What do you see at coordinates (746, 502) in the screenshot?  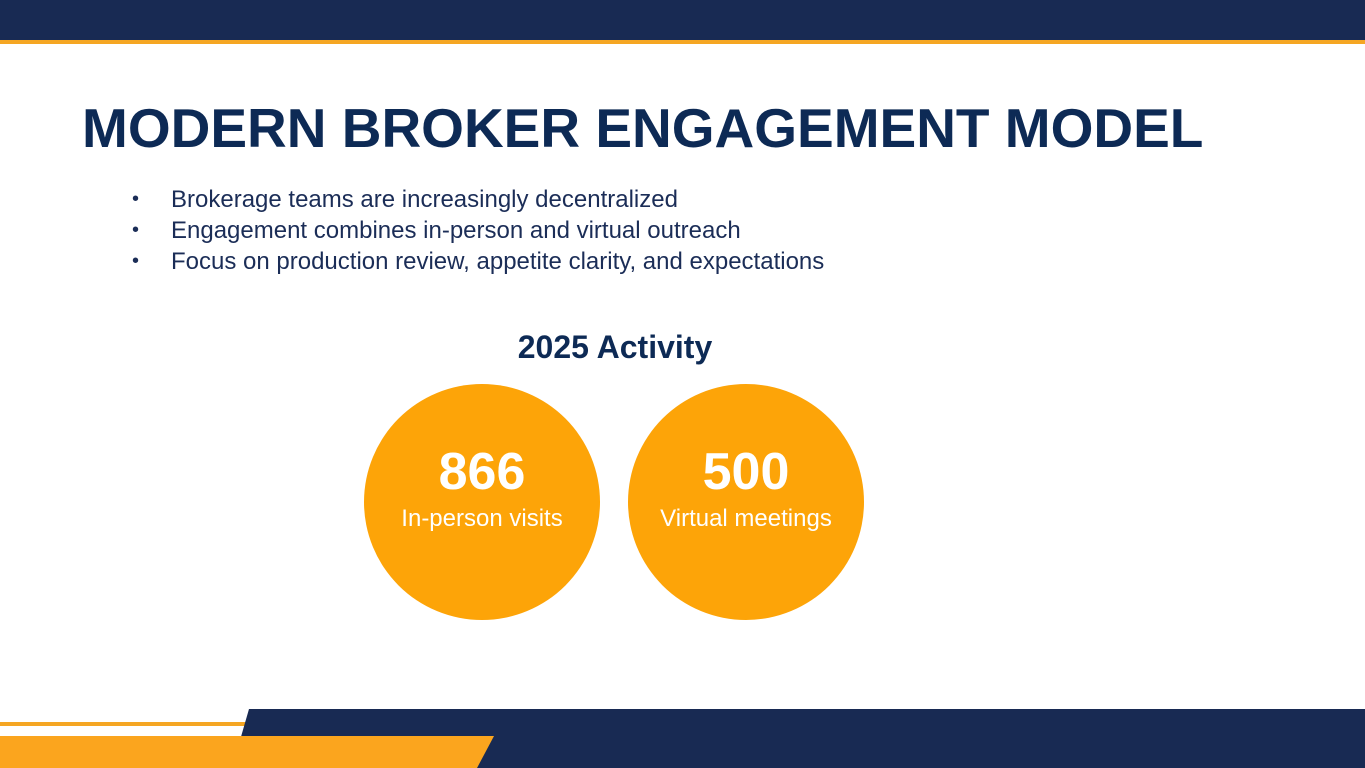 I see `stat-circle-virtual: 500 Virtual meetings` at bounding box center [746, 502].